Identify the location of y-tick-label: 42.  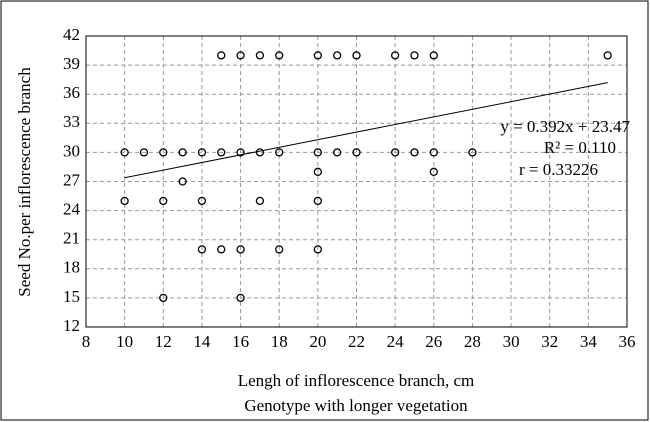
(71, 34).